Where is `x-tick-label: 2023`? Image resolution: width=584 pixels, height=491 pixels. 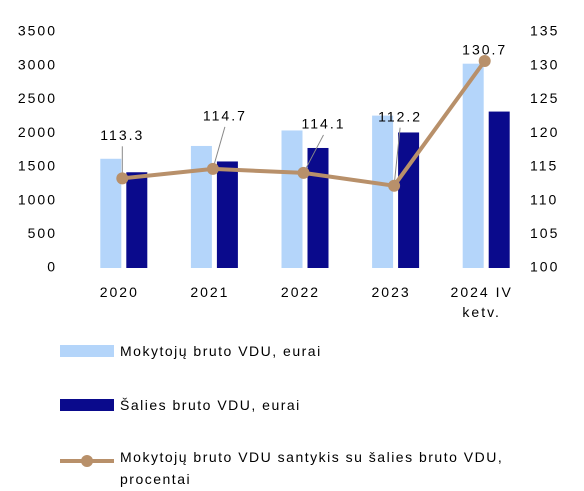 x-tick-label: 2023 is located at coordinates (391, 292).